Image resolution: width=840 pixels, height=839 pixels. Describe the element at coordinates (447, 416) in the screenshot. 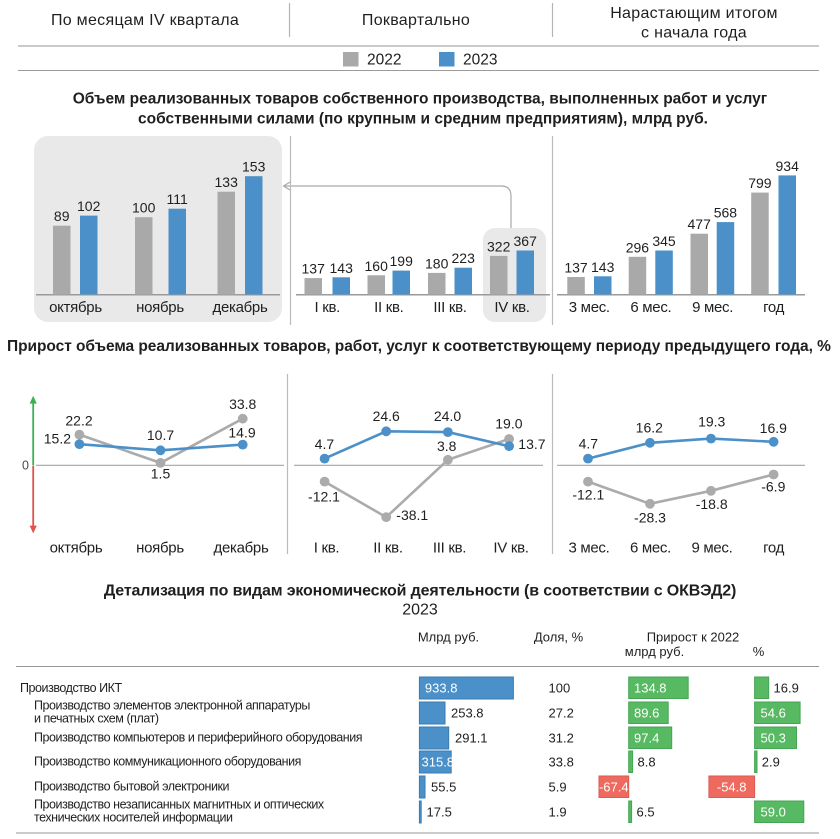

I see `svg-text: 24.0` at that location.